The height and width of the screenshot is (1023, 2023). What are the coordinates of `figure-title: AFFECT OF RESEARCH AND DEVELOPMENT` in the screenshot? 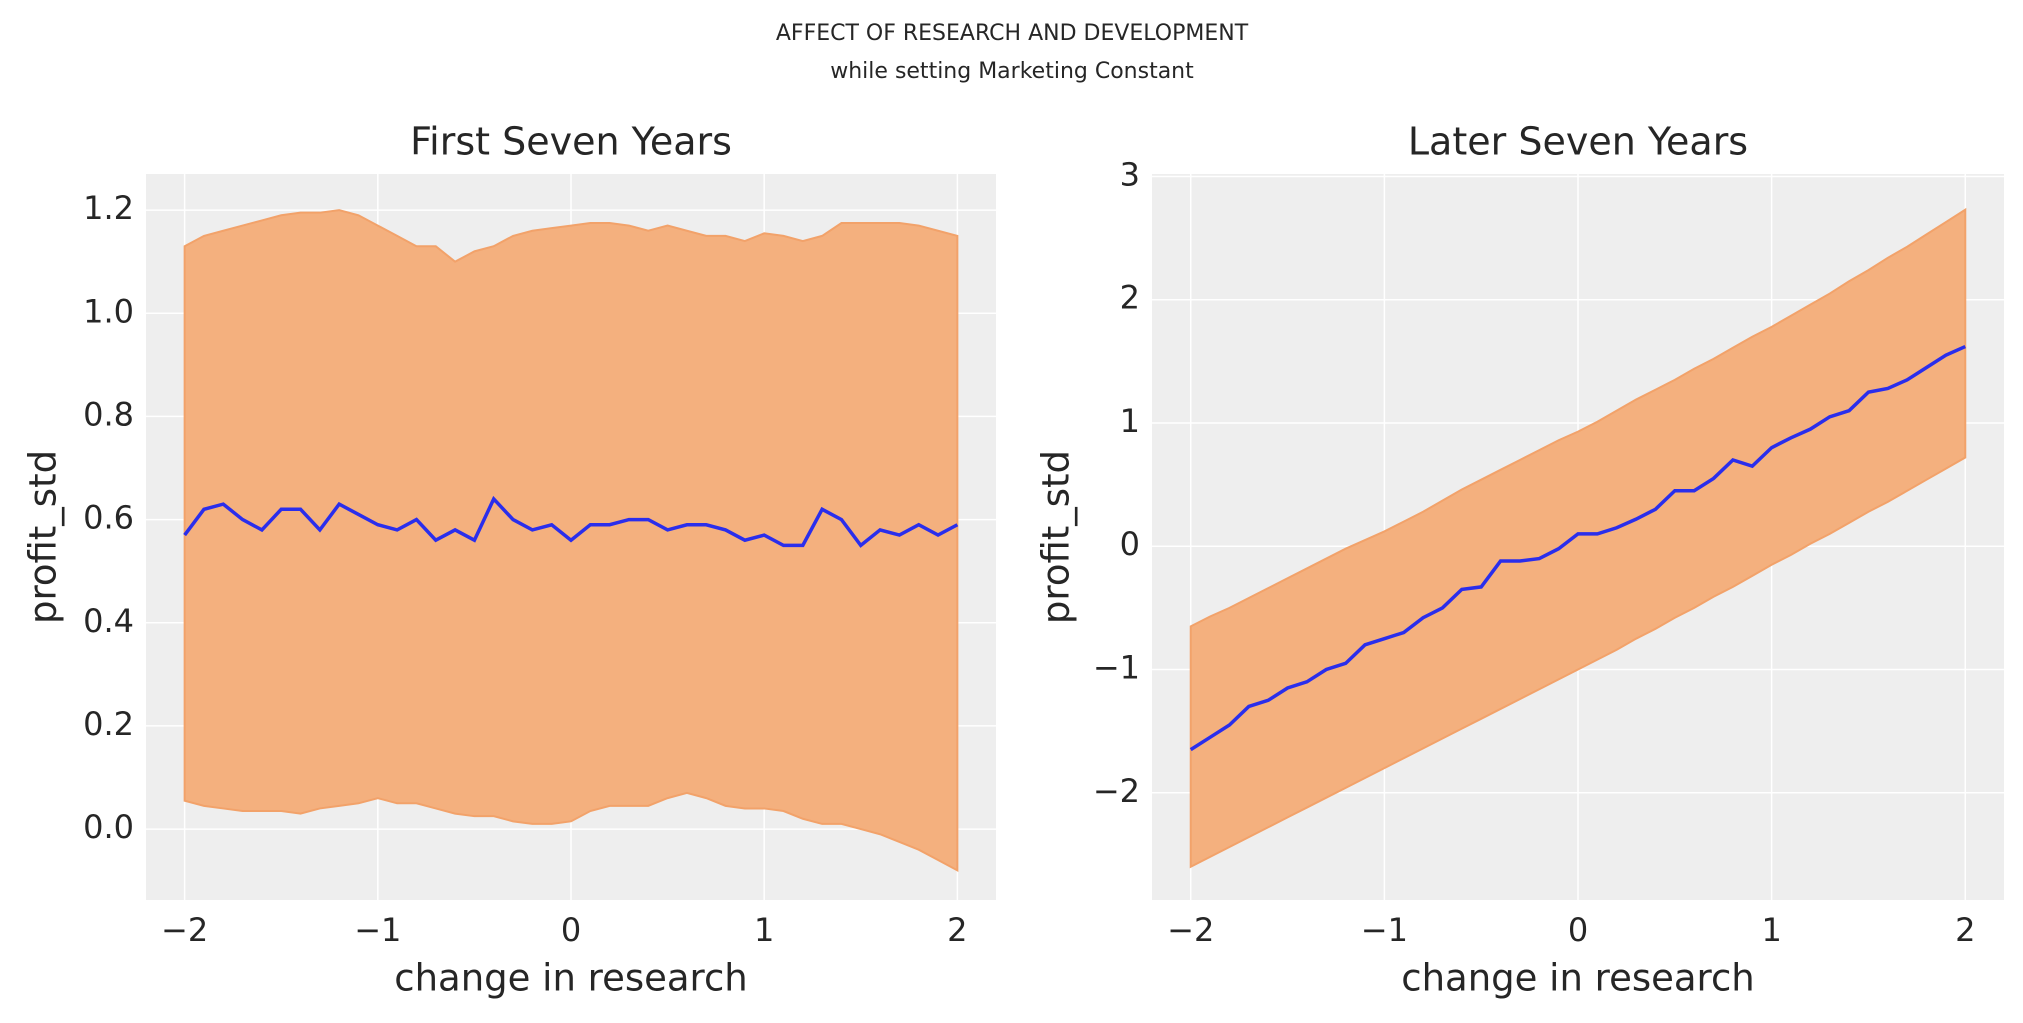 It's located at (1012, 33).